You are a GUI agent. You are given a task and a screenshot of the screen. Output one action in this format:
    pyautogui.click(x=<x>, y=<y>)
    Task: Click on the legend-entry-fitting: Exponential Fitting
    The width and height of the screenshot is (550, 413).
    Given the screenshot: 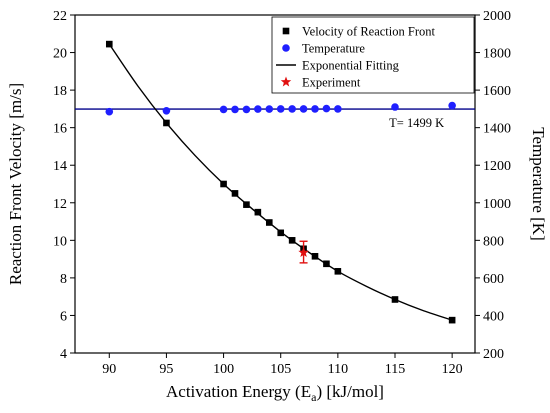 What is the action you would take?
    pyautogui.click(x=338, y=66)
    